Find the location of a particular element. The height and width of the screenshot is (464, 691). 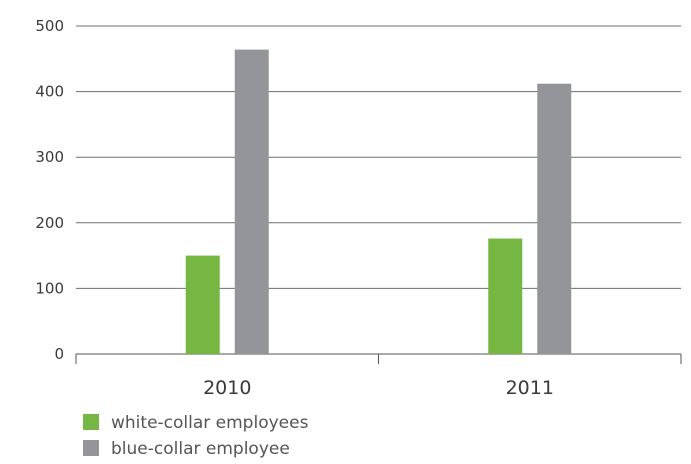

legend-label: white-collar employees is located at coordinates (210, 423).